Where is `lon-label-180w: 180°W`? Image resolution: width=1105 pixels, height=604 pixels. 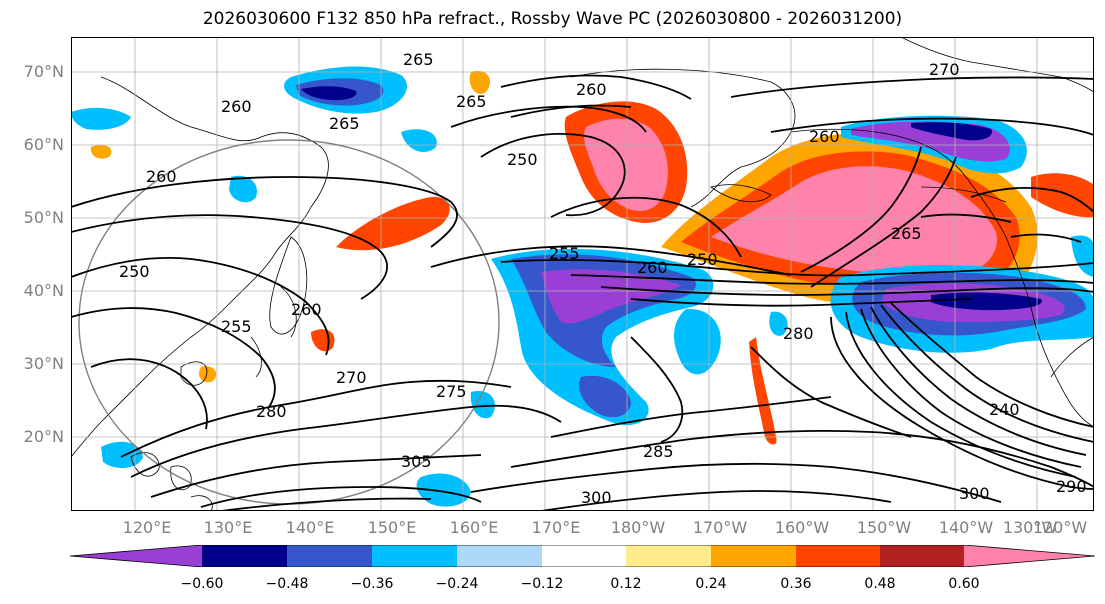 lon-label-180w: 180°W is located at coordinates (638, 527).